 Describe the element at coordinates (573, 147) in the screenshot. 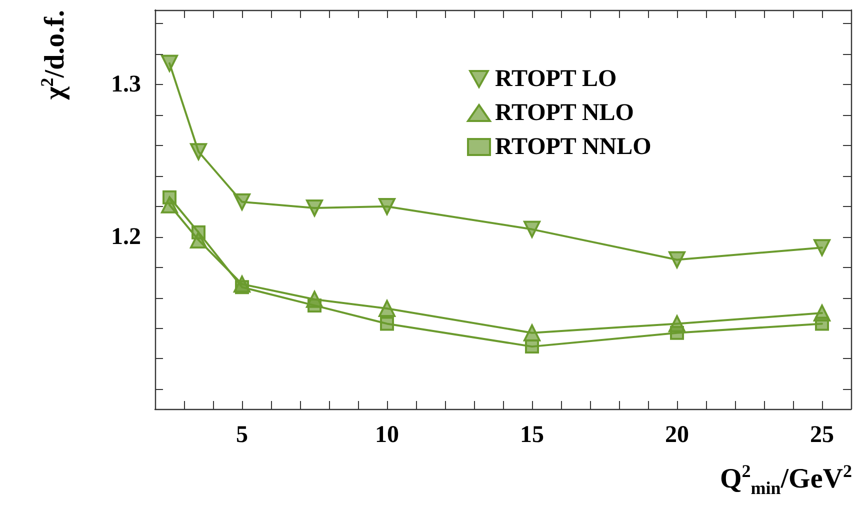

I see `legend-label: RTOPT NNLO` at that location.